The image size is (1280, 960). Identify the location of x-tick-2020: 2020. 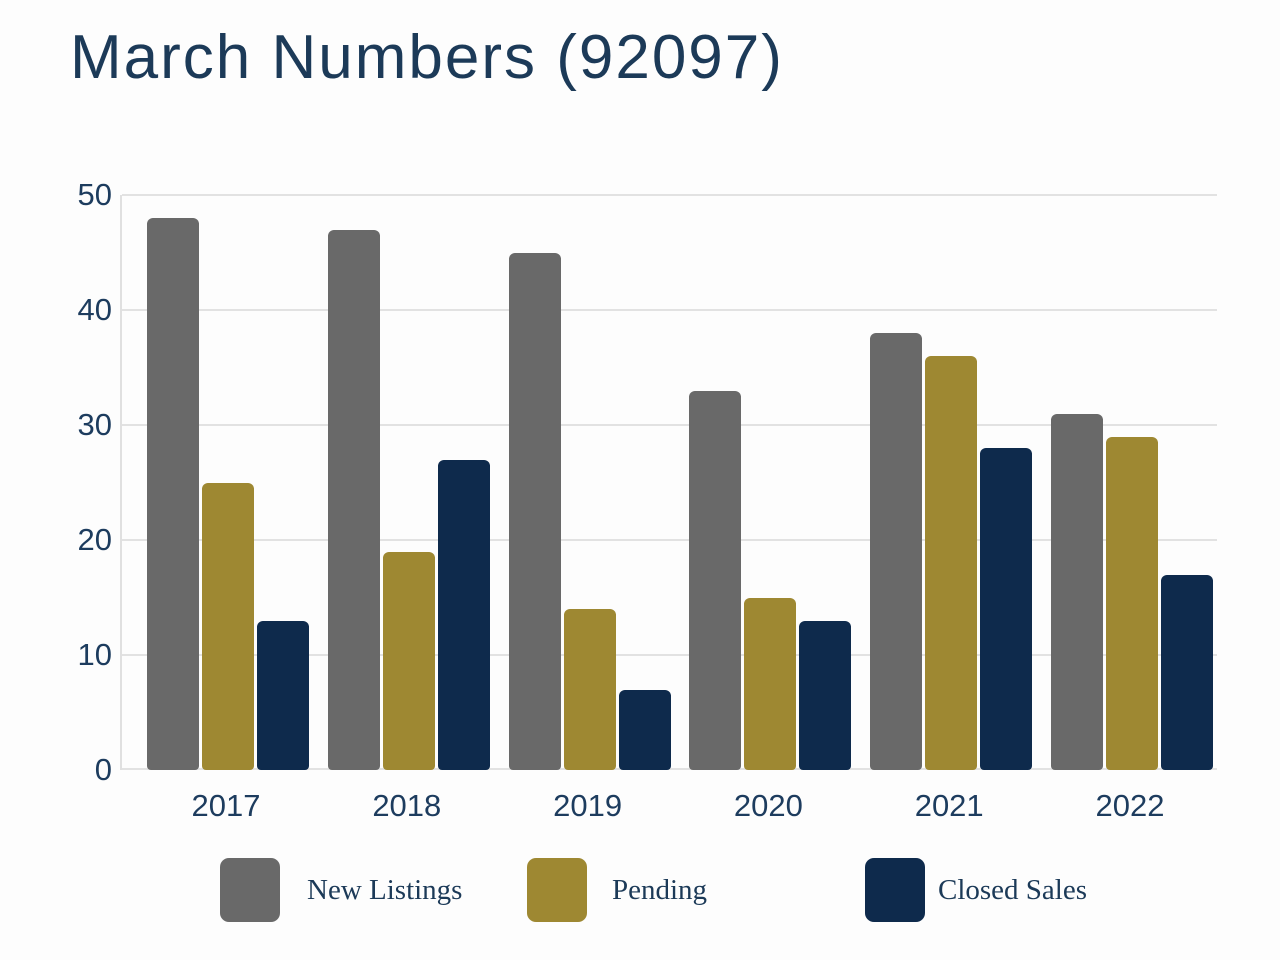
(768, 805).